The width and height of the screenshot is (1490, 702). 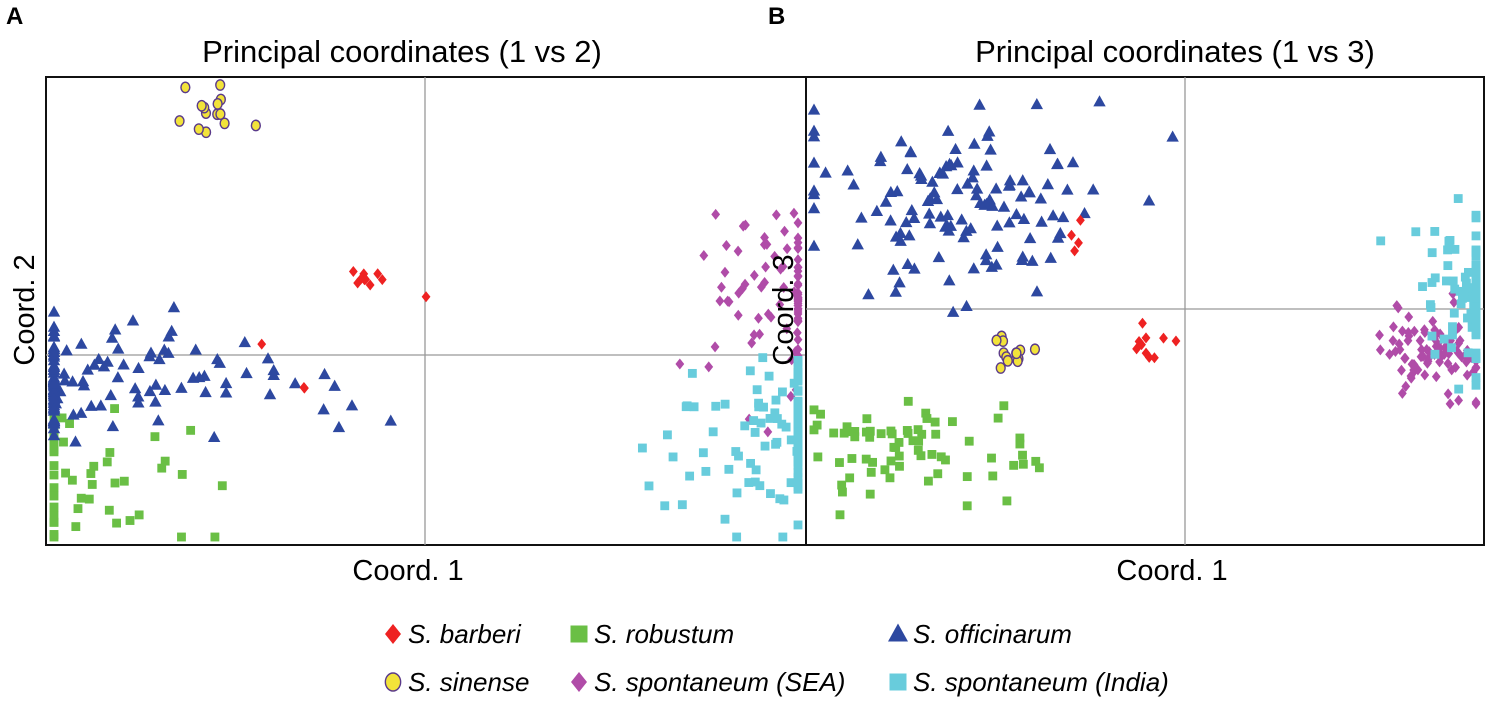 What do you see at coordinates (898, 632) in the screenshot?
I see `legend-marker-officinarum` at bounding box center [898, 632].